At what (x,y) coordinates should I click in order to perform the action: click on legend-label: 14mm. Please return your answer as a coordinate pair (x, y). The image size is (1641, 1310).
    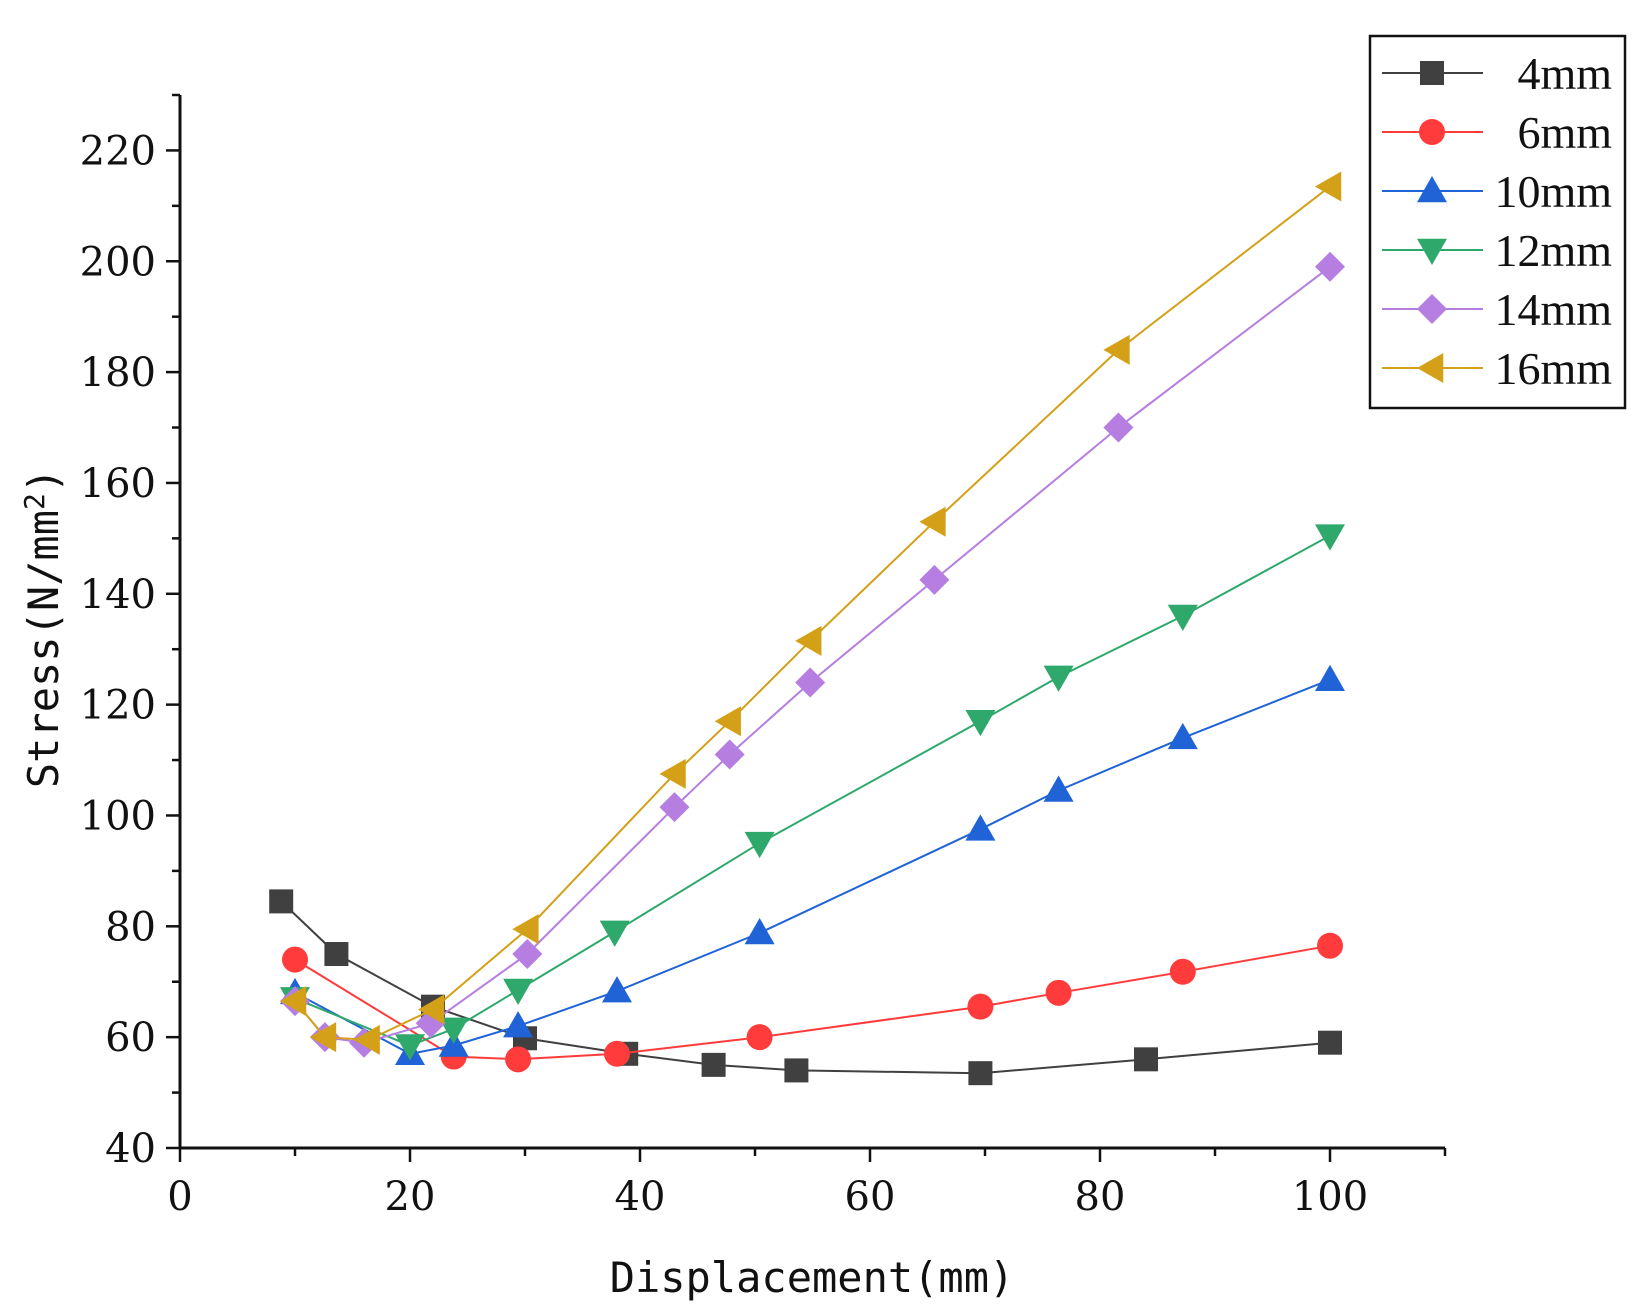
    Looking at the image, I should click on (1553, 309).